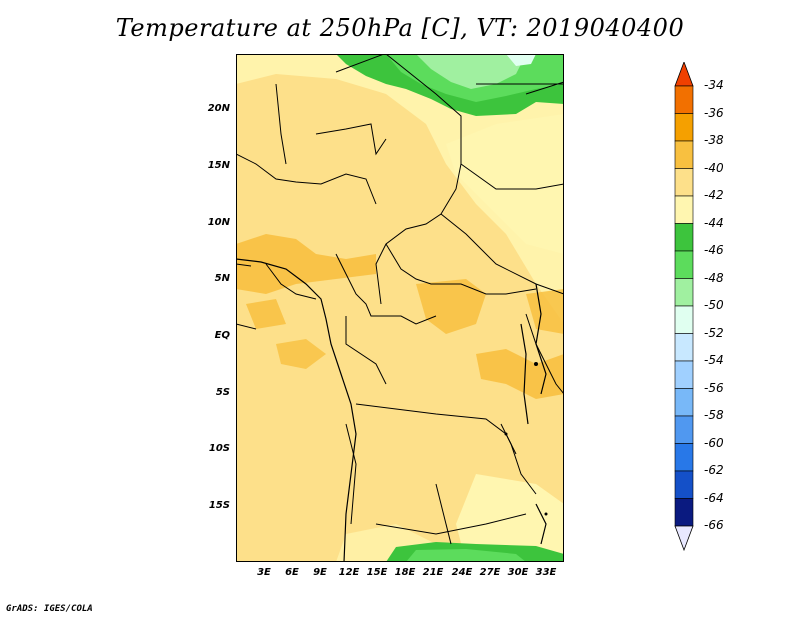 This screenshot has width=800, height=618. Describe the element at coordinates (714, 360) in the screenshot. I see `colorbar-label: -54` at that location.